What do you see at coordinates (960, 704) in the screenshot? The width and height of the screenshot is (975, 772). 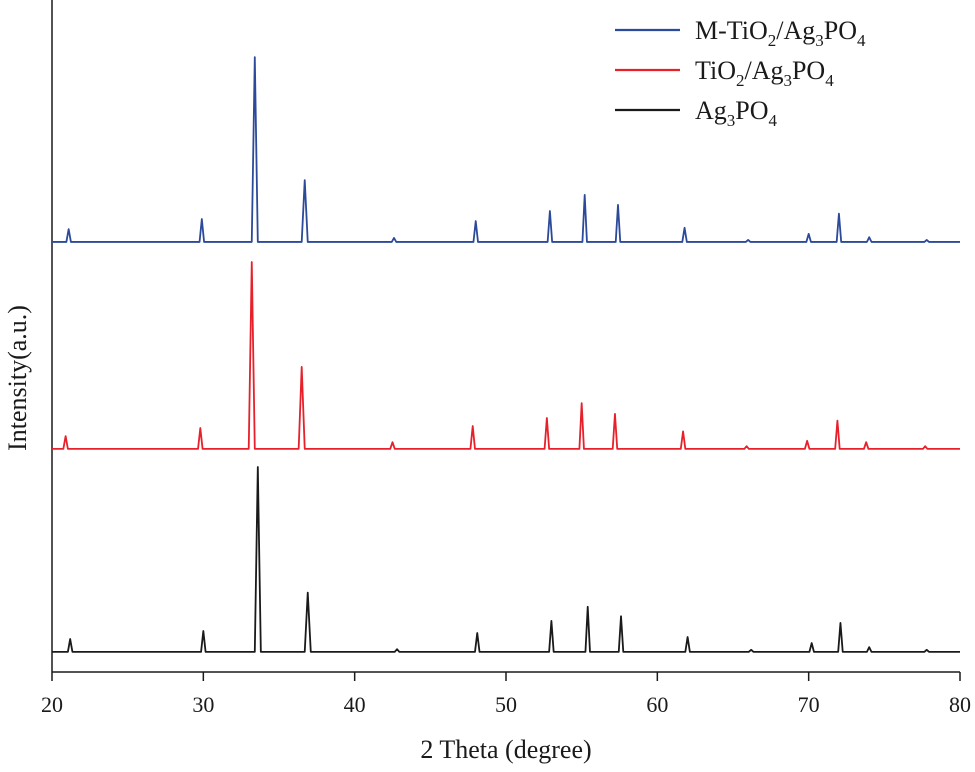 I see `x-tick-label: 80` at bounding box center [960, 704].